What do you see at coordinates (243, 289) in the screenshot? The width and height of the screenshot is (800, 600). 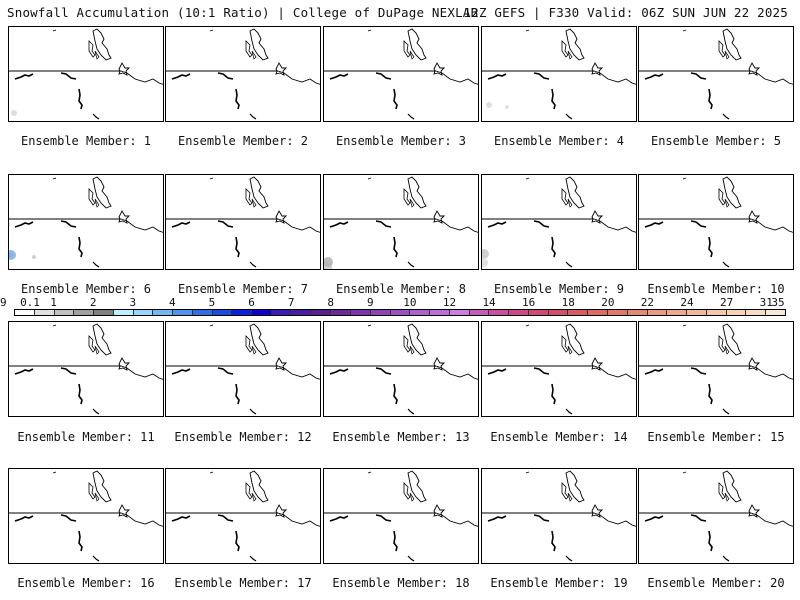 I see `member-label: Ensemble Member: 7` at bounding box center [243, 289].